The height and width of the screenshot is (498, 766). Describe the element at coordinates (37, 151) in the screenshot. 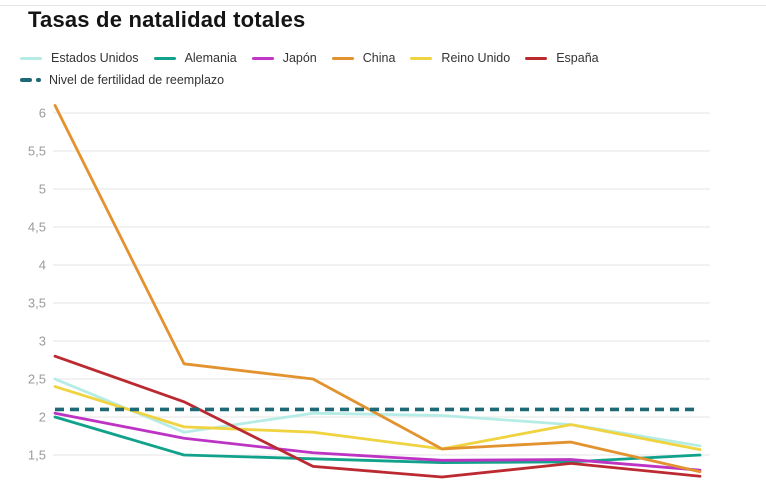

I see `y-tick-label-5,5: 5,5` at that location.